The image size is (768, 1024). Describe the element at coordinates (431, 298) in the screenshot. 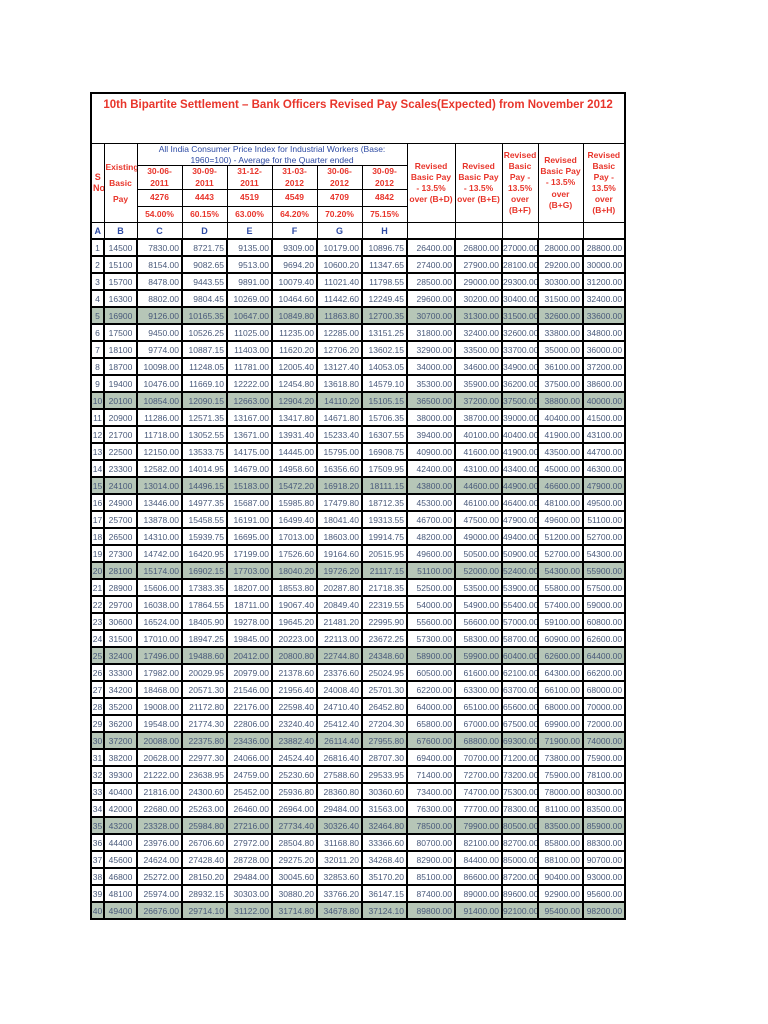

I see `pay-value-cell: 29600.00` at that location.